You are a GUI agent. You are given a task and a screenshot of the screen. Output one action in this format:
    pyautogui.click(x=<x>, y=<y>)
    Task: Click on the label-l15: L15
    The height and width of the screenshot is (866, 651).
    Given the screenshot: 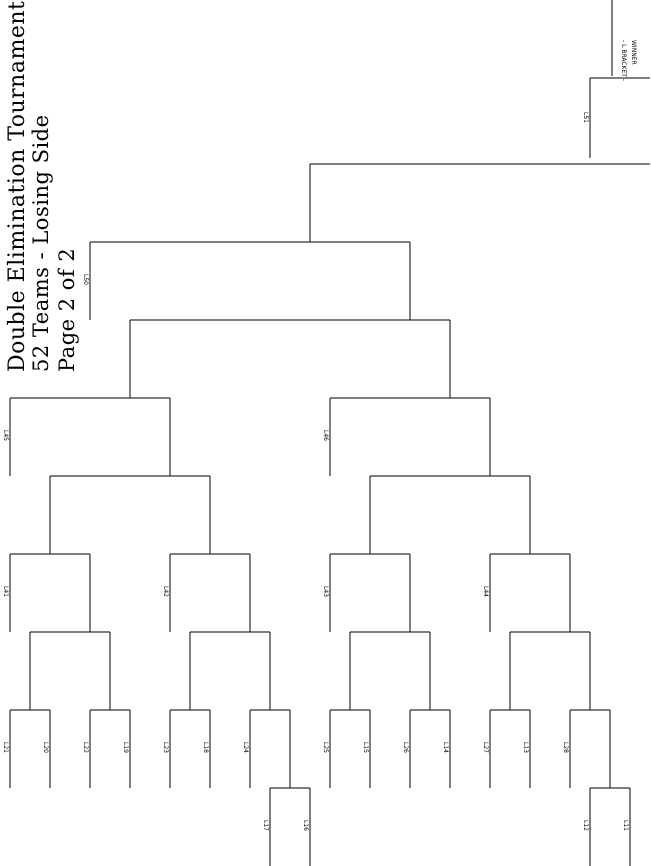 What is the action you would take?
    pyautogui.click(x=365, y=747)
    